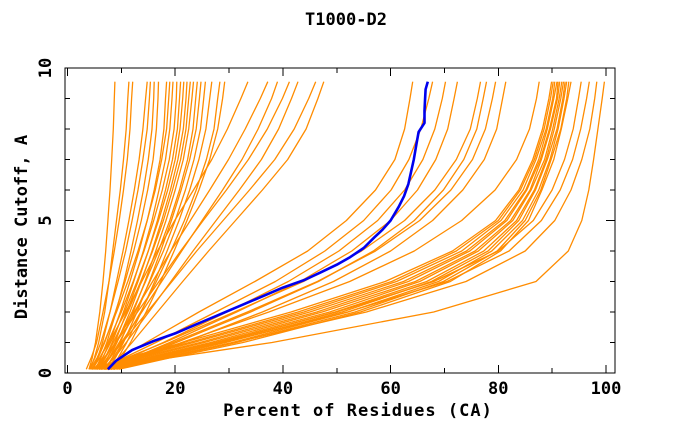 Image resolution: width=680 pixels, height=440 pixels. What do you see at coordinates (46, 373) in the screenshot?
I see `y-tick-label: 0` at bounding box center [46, 373].